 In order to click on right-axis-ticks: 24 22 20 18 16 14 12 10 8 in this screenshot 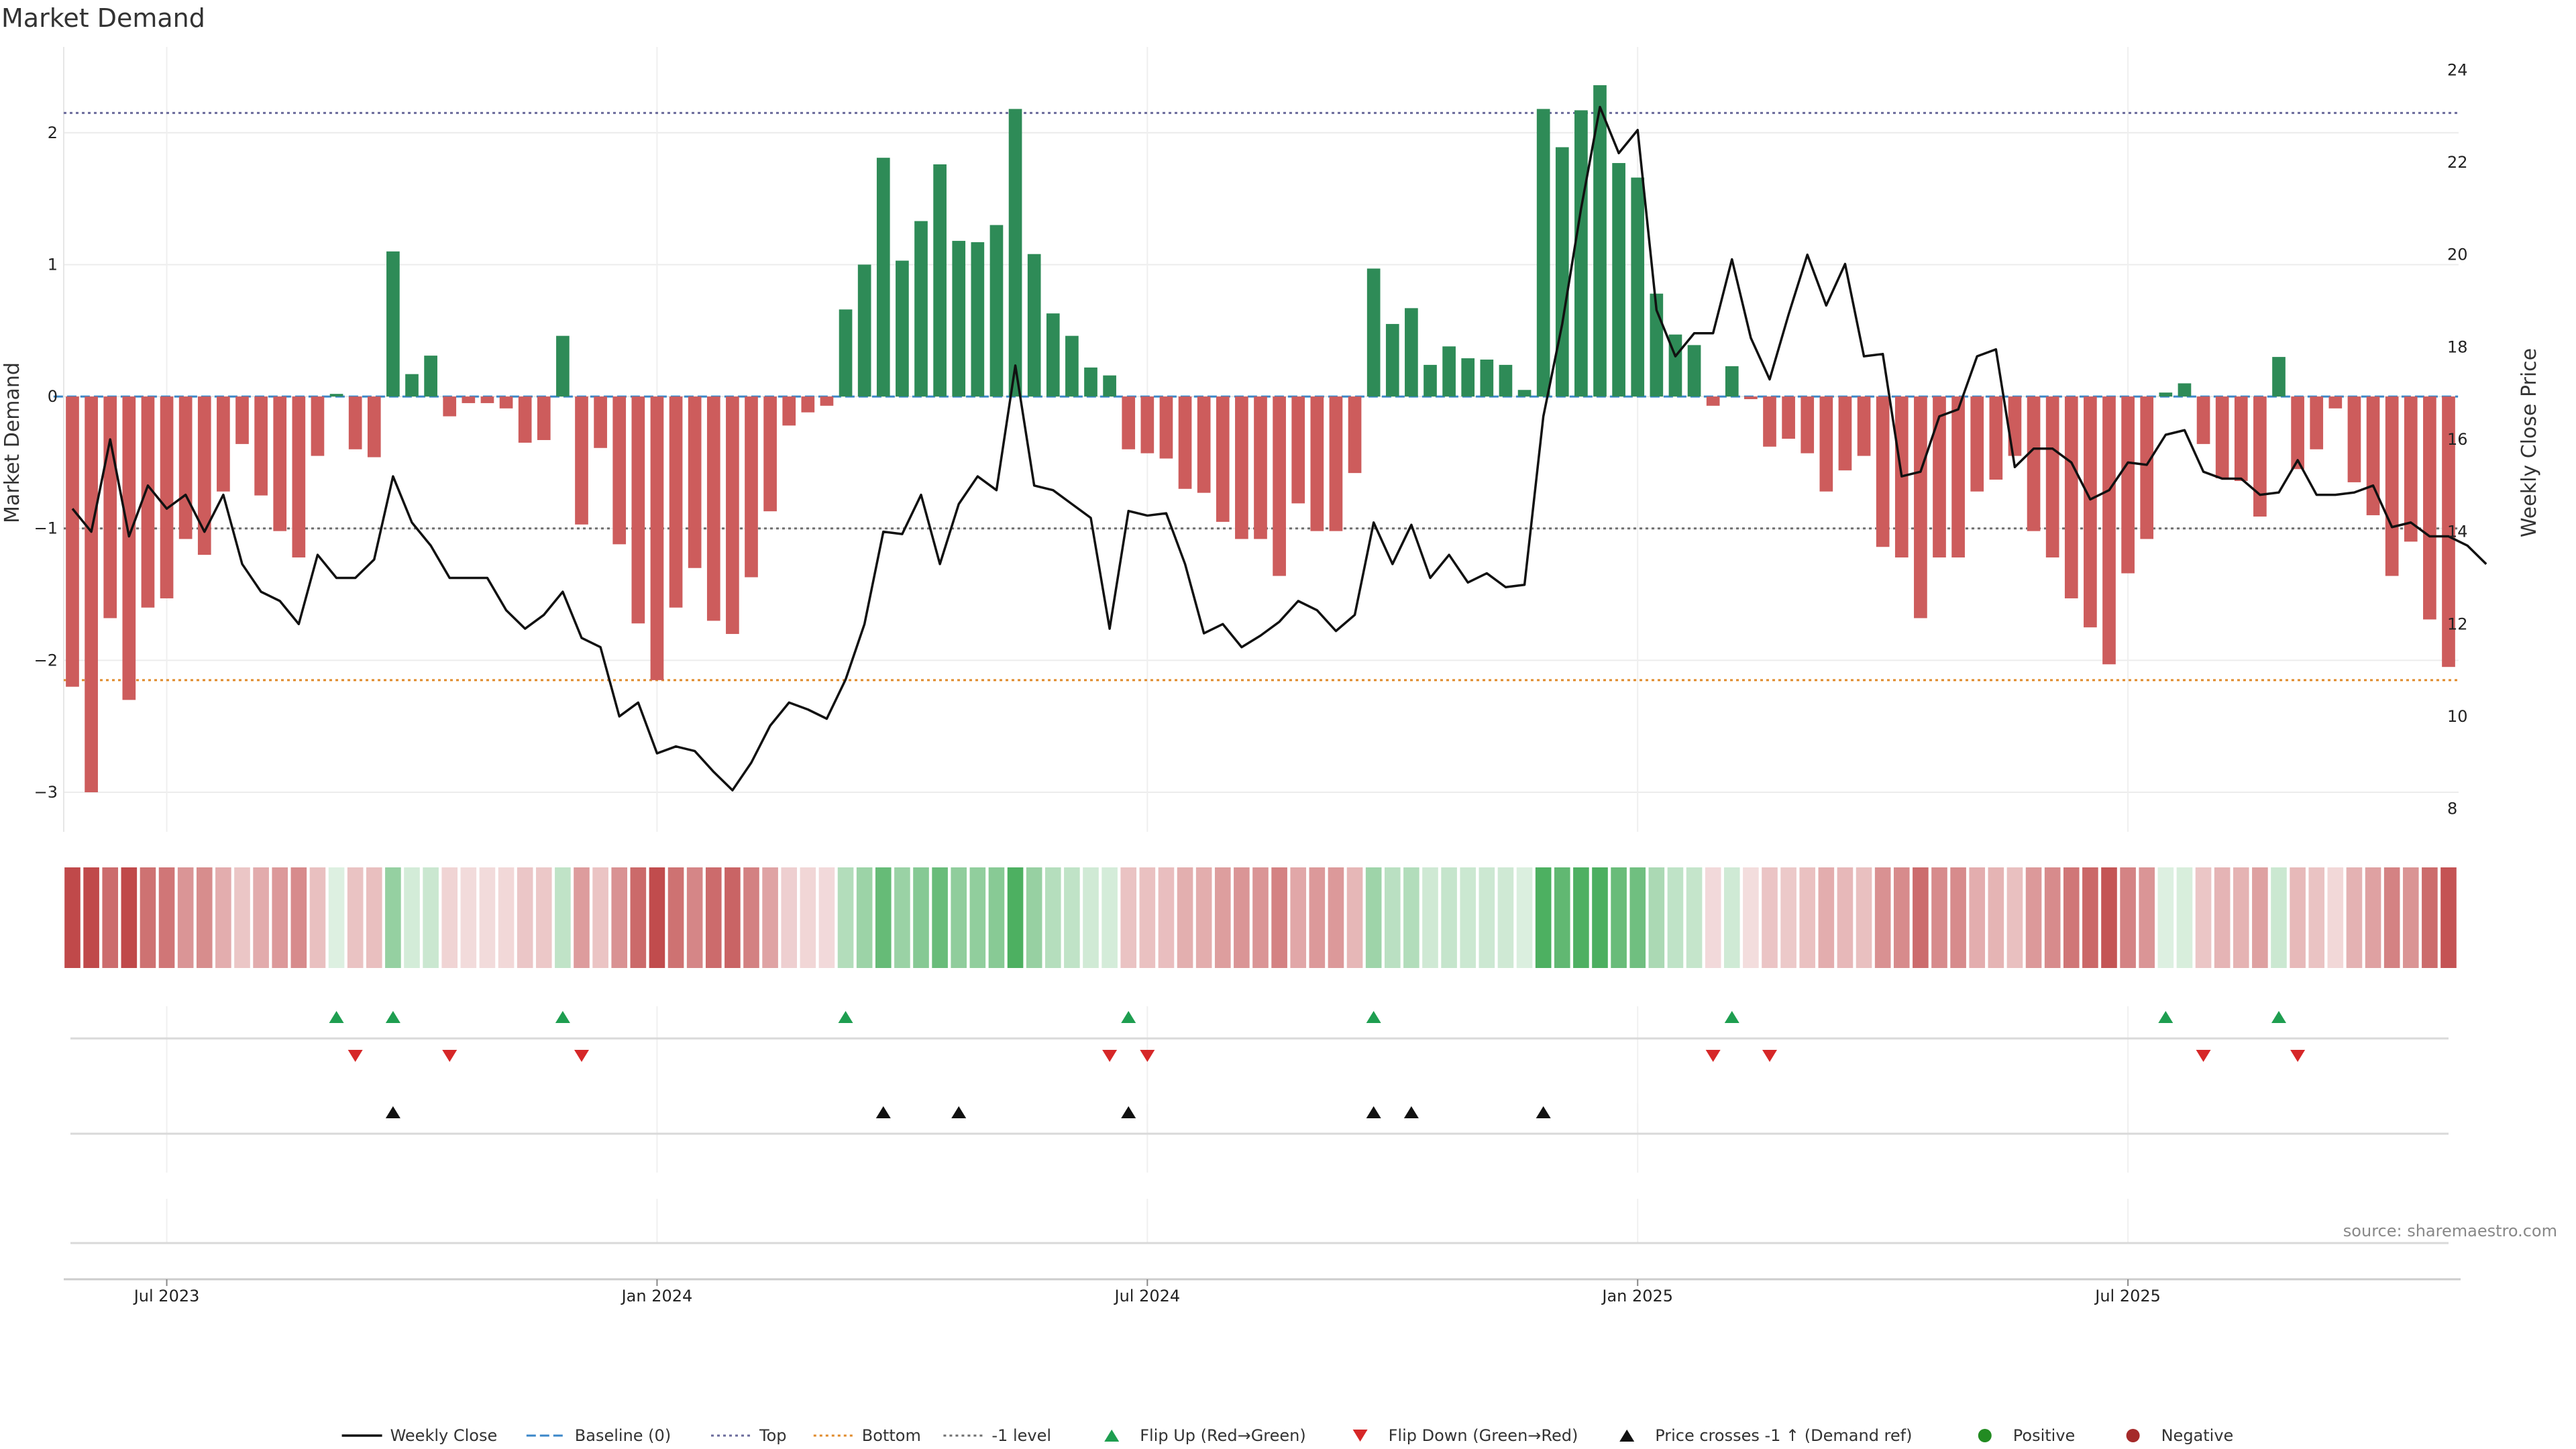, I will do `click(2457, 439)`.